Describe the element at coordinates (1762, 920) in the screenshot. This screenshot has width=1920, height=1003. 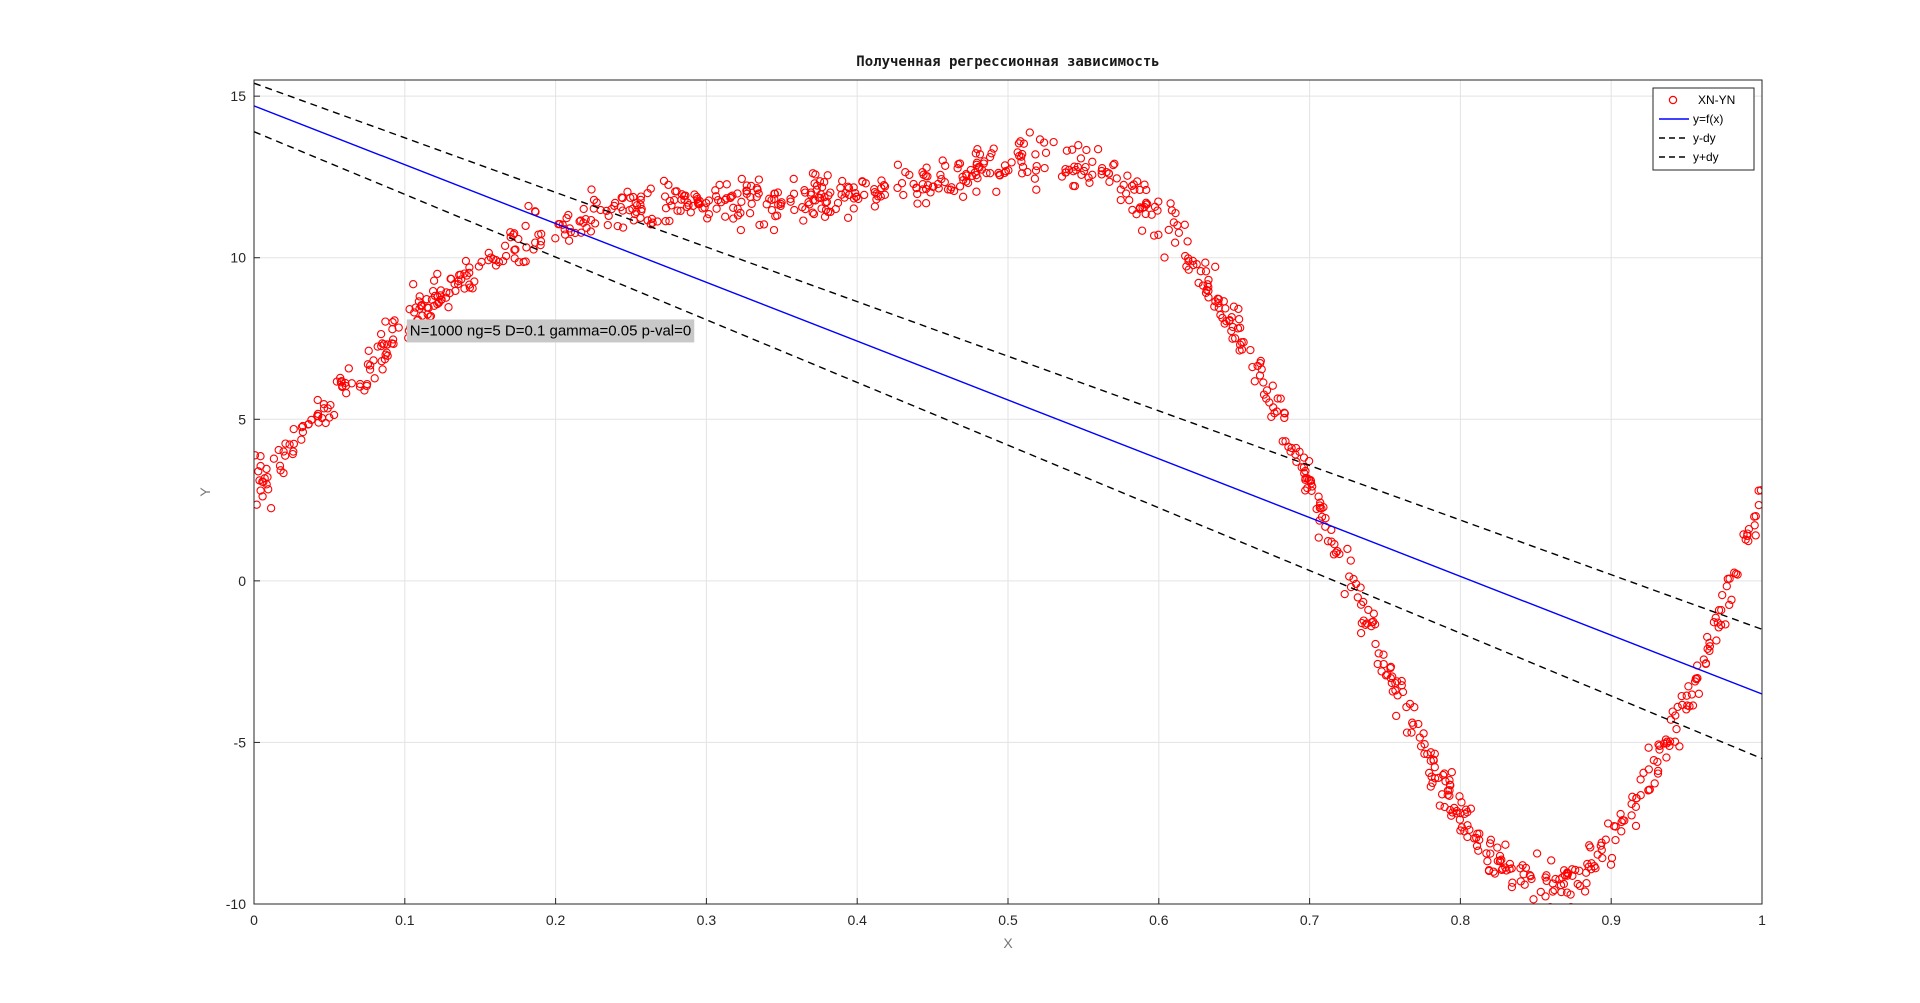
I see `x-tick-label: 1` at that location.